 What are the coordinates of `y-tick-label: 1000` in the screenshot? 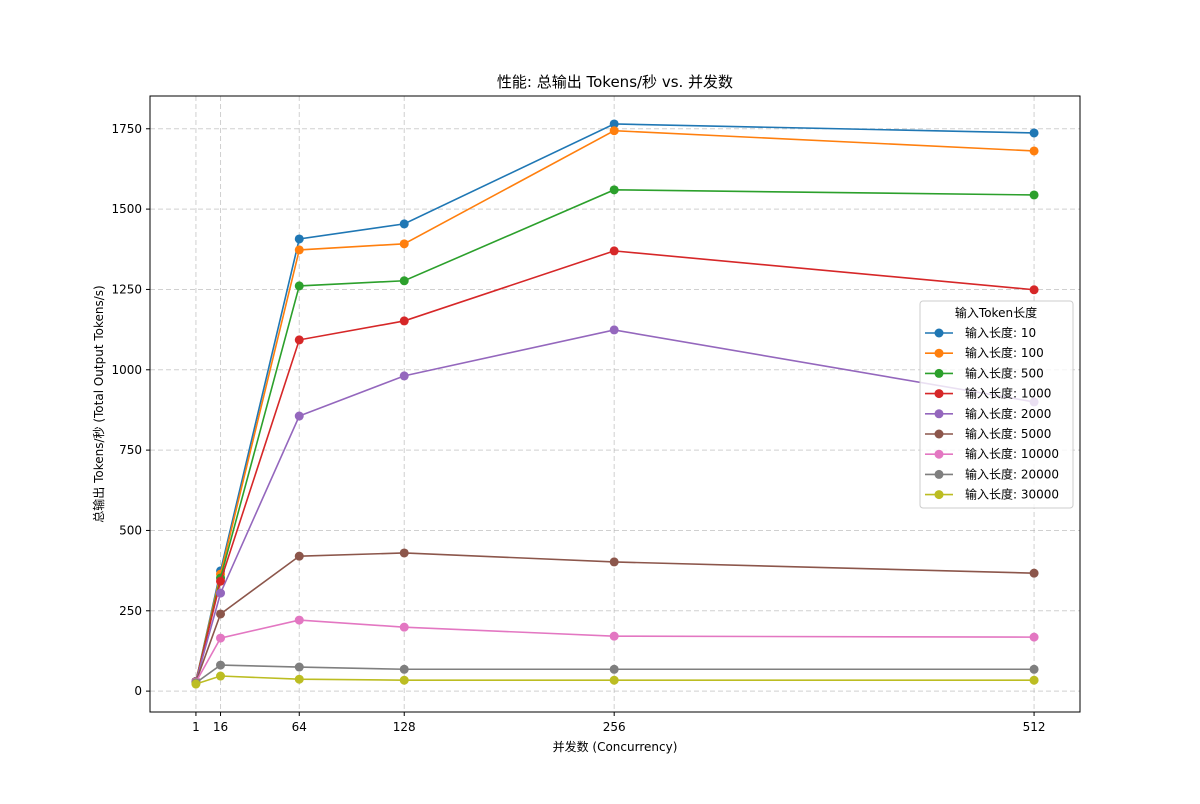 It's located at (126, 370).